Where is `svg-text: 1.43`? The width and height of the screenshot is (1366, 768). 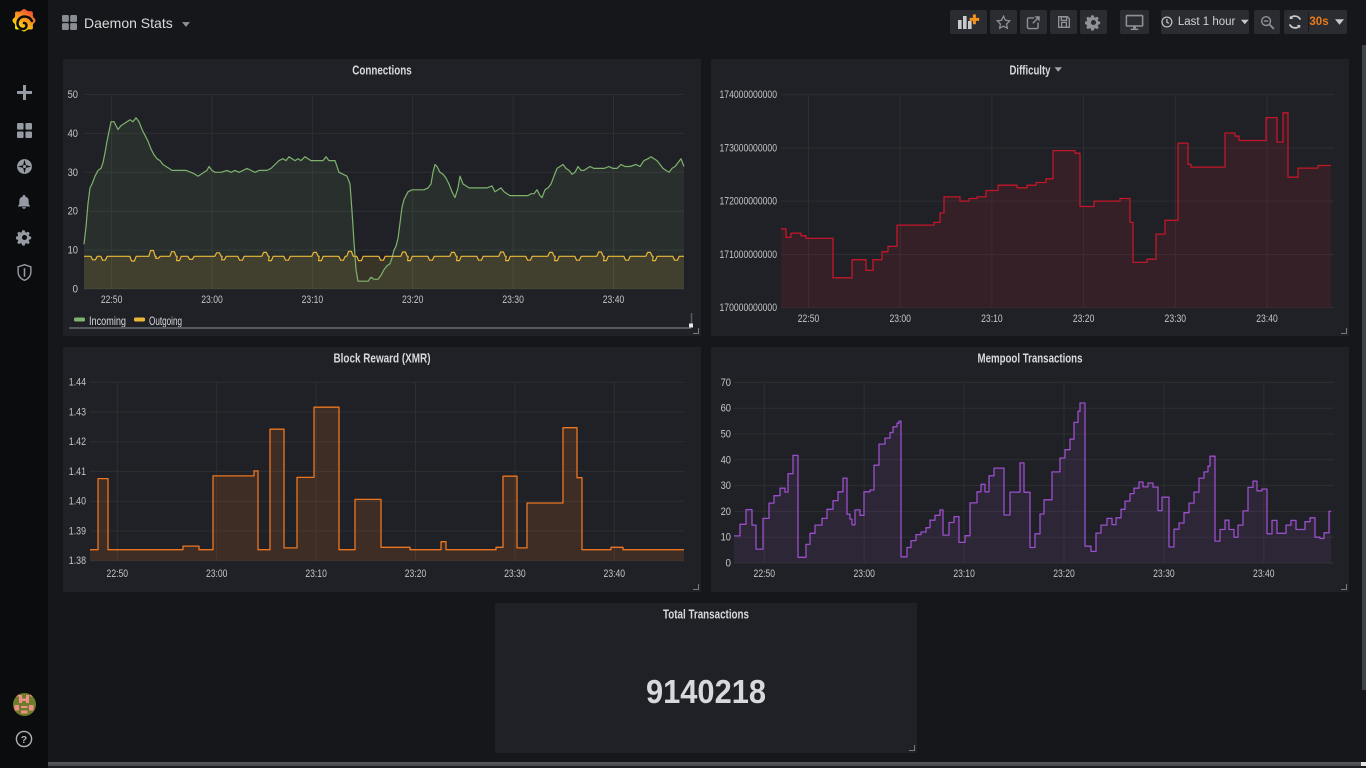
svg-text: 1.43 is located at coordinates (77, 412).